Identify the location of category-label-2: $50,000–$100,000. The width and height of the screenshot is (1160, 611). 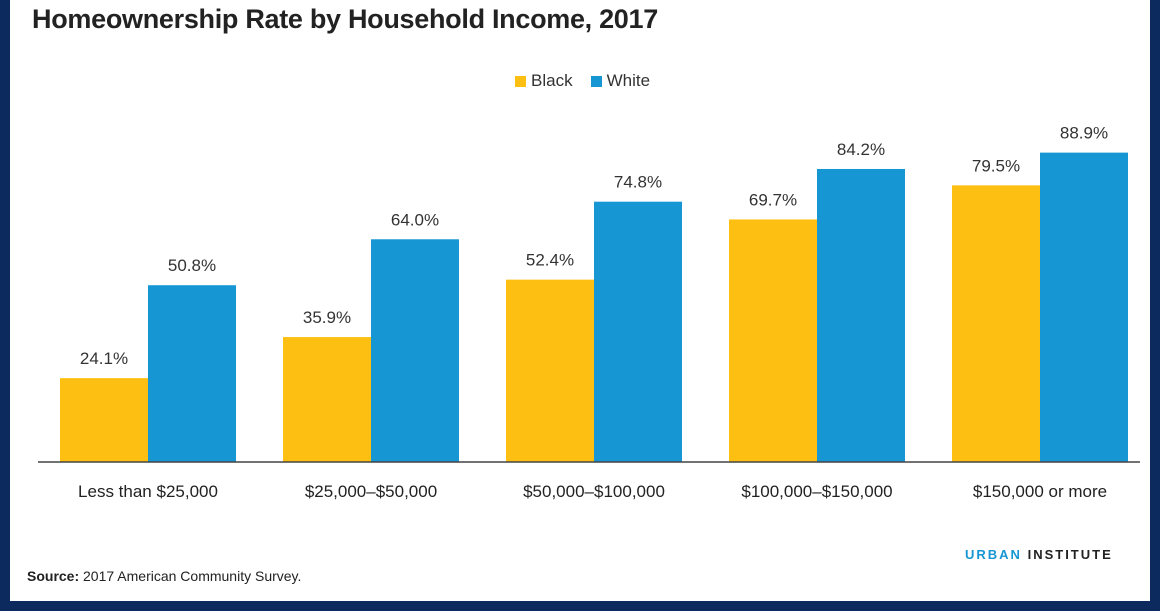
(594, 491).